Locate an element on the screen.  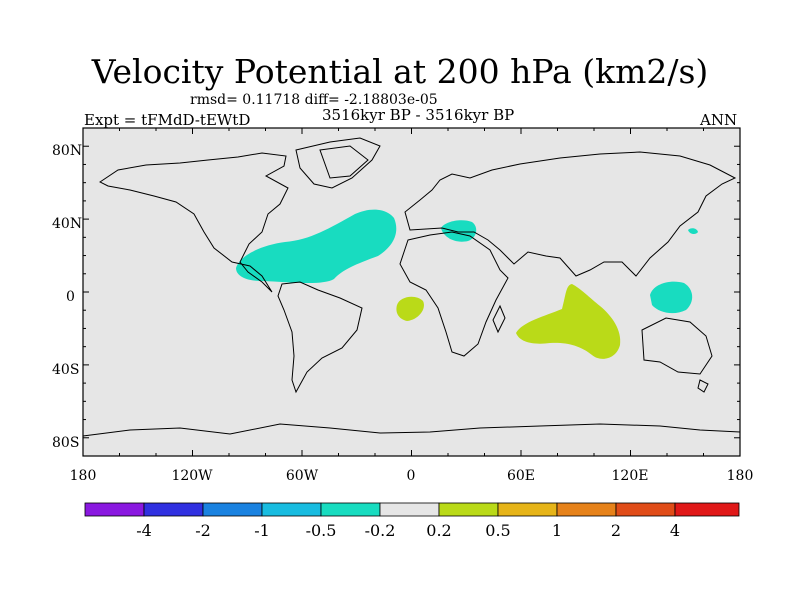
colorbar-label: 1 is located at coordinates (557, 530).